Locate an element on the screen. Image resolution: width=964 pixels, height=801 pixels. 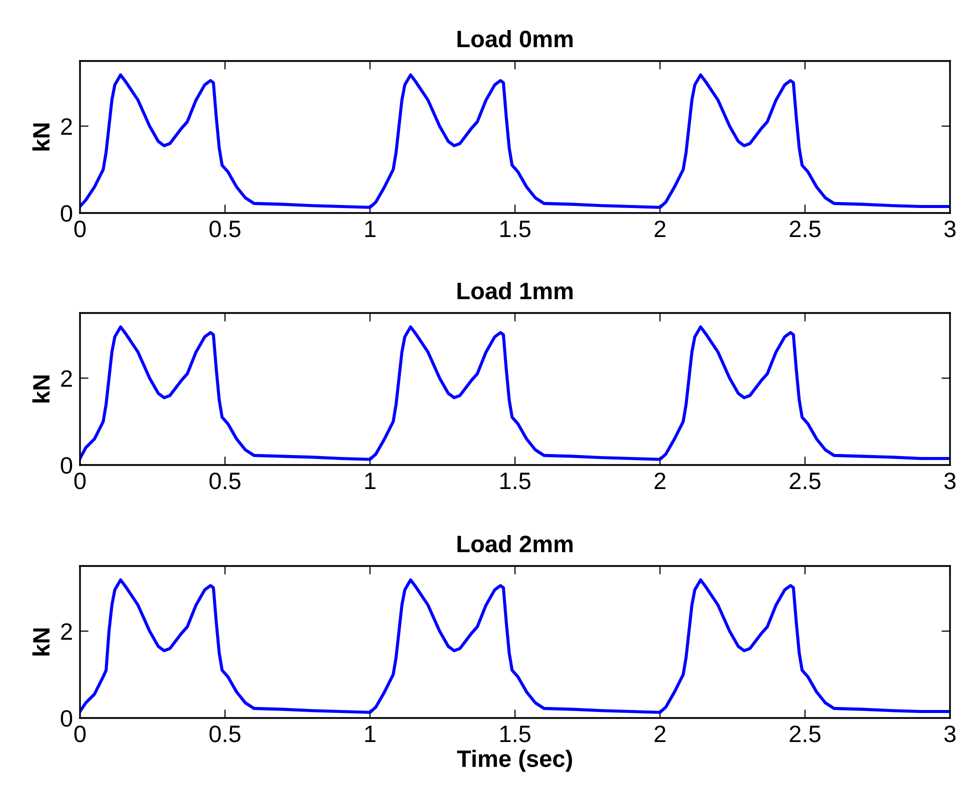
chart-title: Load 2mm is located at coordinates (515, 543).